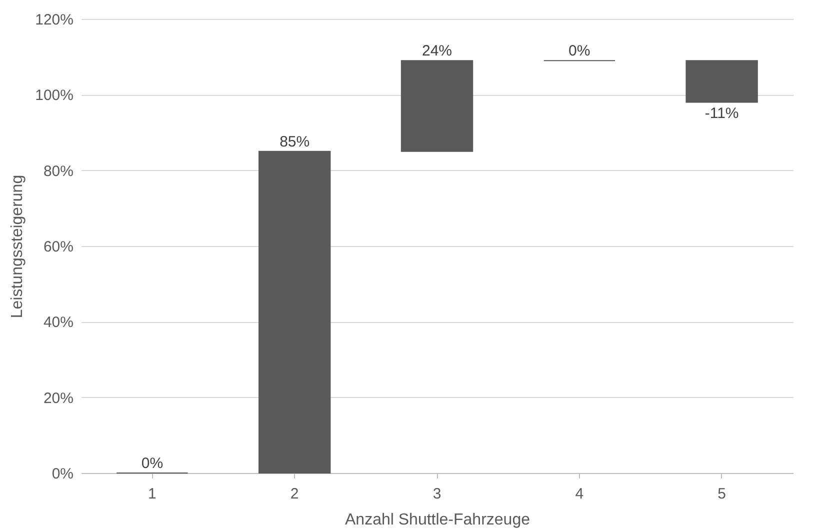 The height and width of the screenshot is (531, 813). What do you see at coordinates (152, 494) in the screenshot?
I see `x-tick-label: 1` at bounding box center [152, 494].